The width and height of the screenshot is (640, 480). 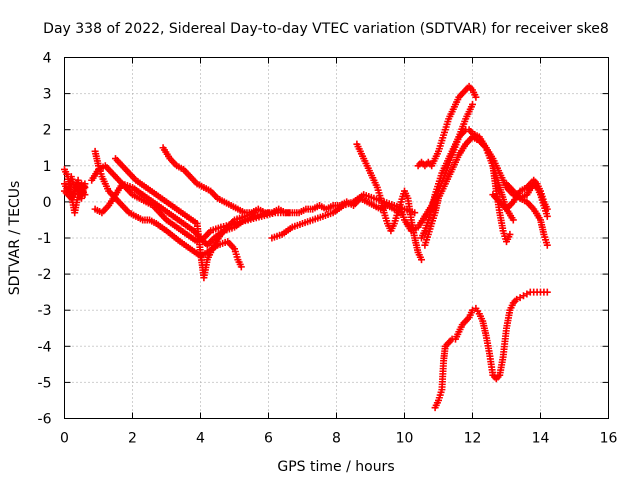 What do you see at coordinates (45, 239) in the screenshot?
I see `y-tick-label: -1` at bounding box center [45, 239].